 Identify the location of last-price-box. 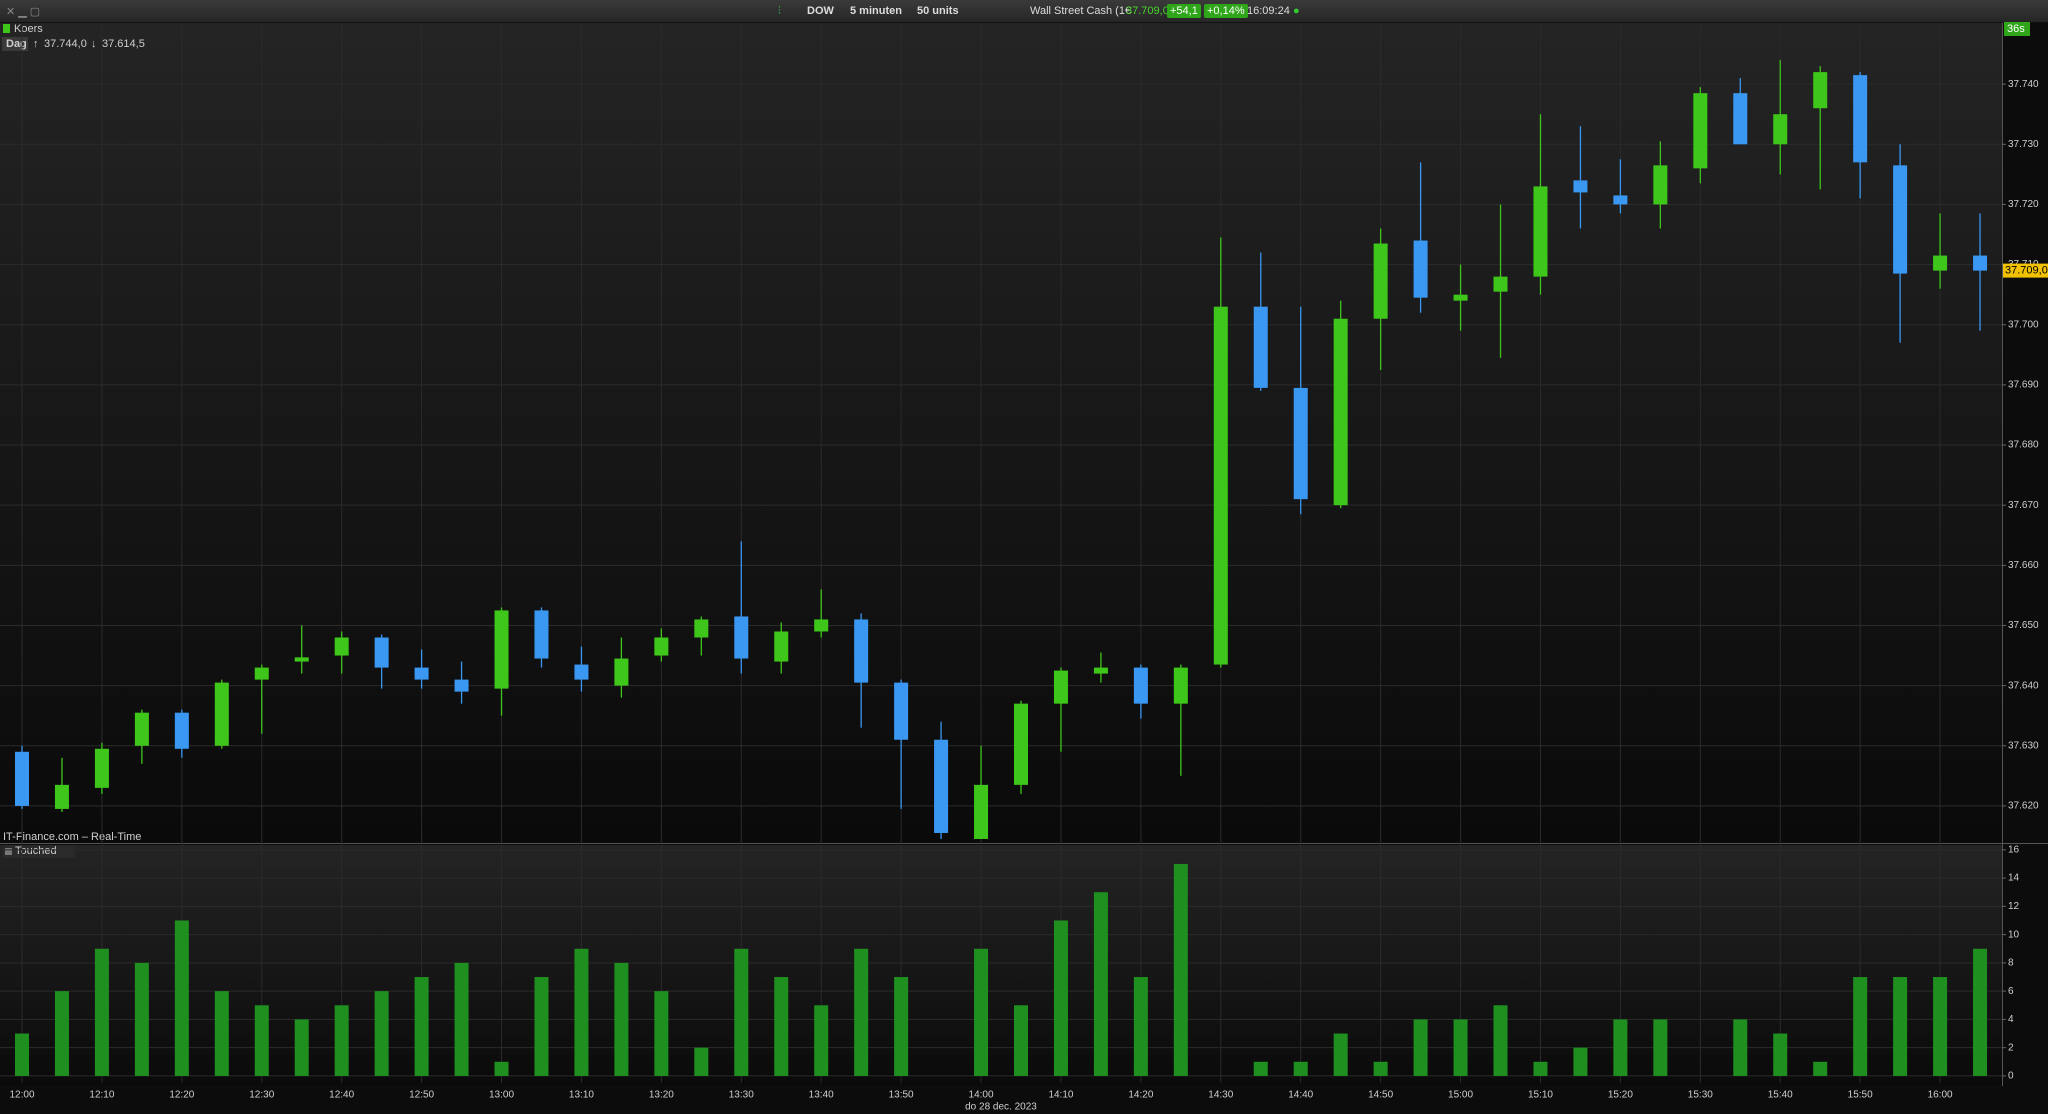
(2025, 270).